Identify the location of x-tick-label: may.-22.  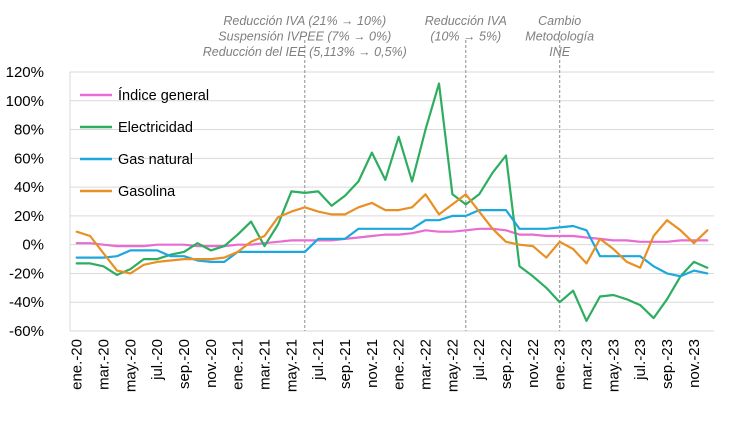
(452, 365).